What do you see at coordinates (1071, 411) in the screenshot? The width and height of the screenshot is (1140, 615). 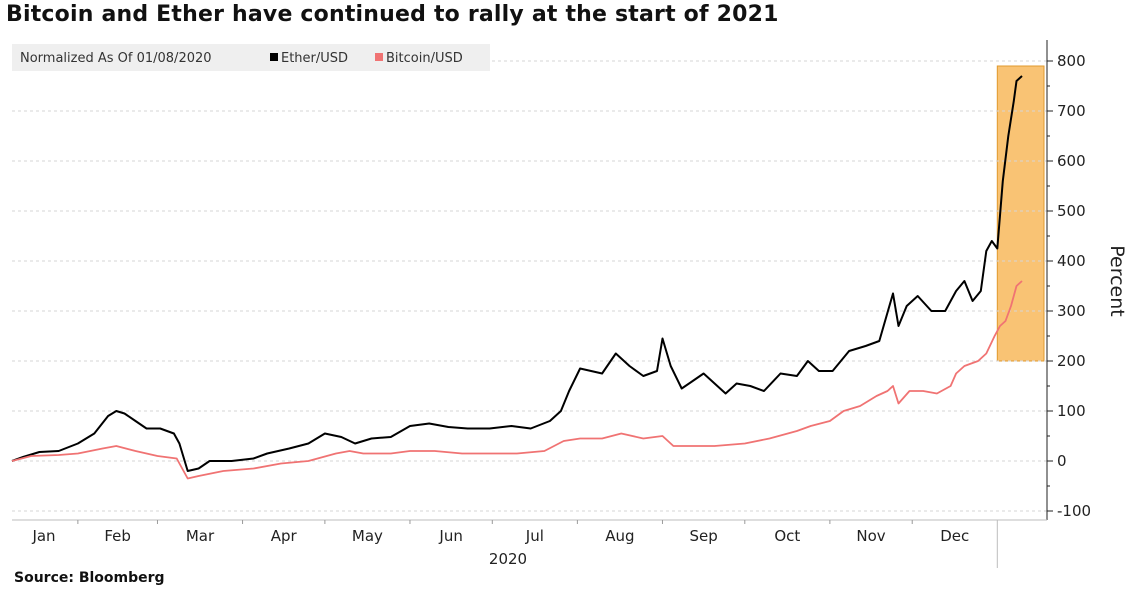 I see `y-tick-label: 100` at bounding box center [1071, 411].